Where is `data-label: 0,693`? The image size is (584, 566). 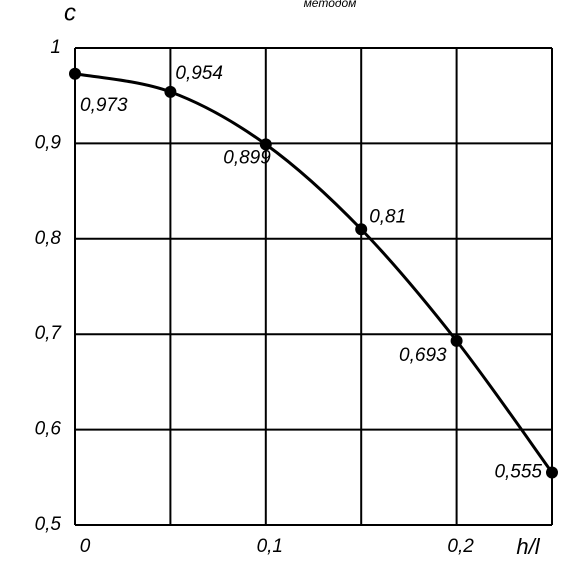 data-label: 0,693 is located at coordinates (423, 355).